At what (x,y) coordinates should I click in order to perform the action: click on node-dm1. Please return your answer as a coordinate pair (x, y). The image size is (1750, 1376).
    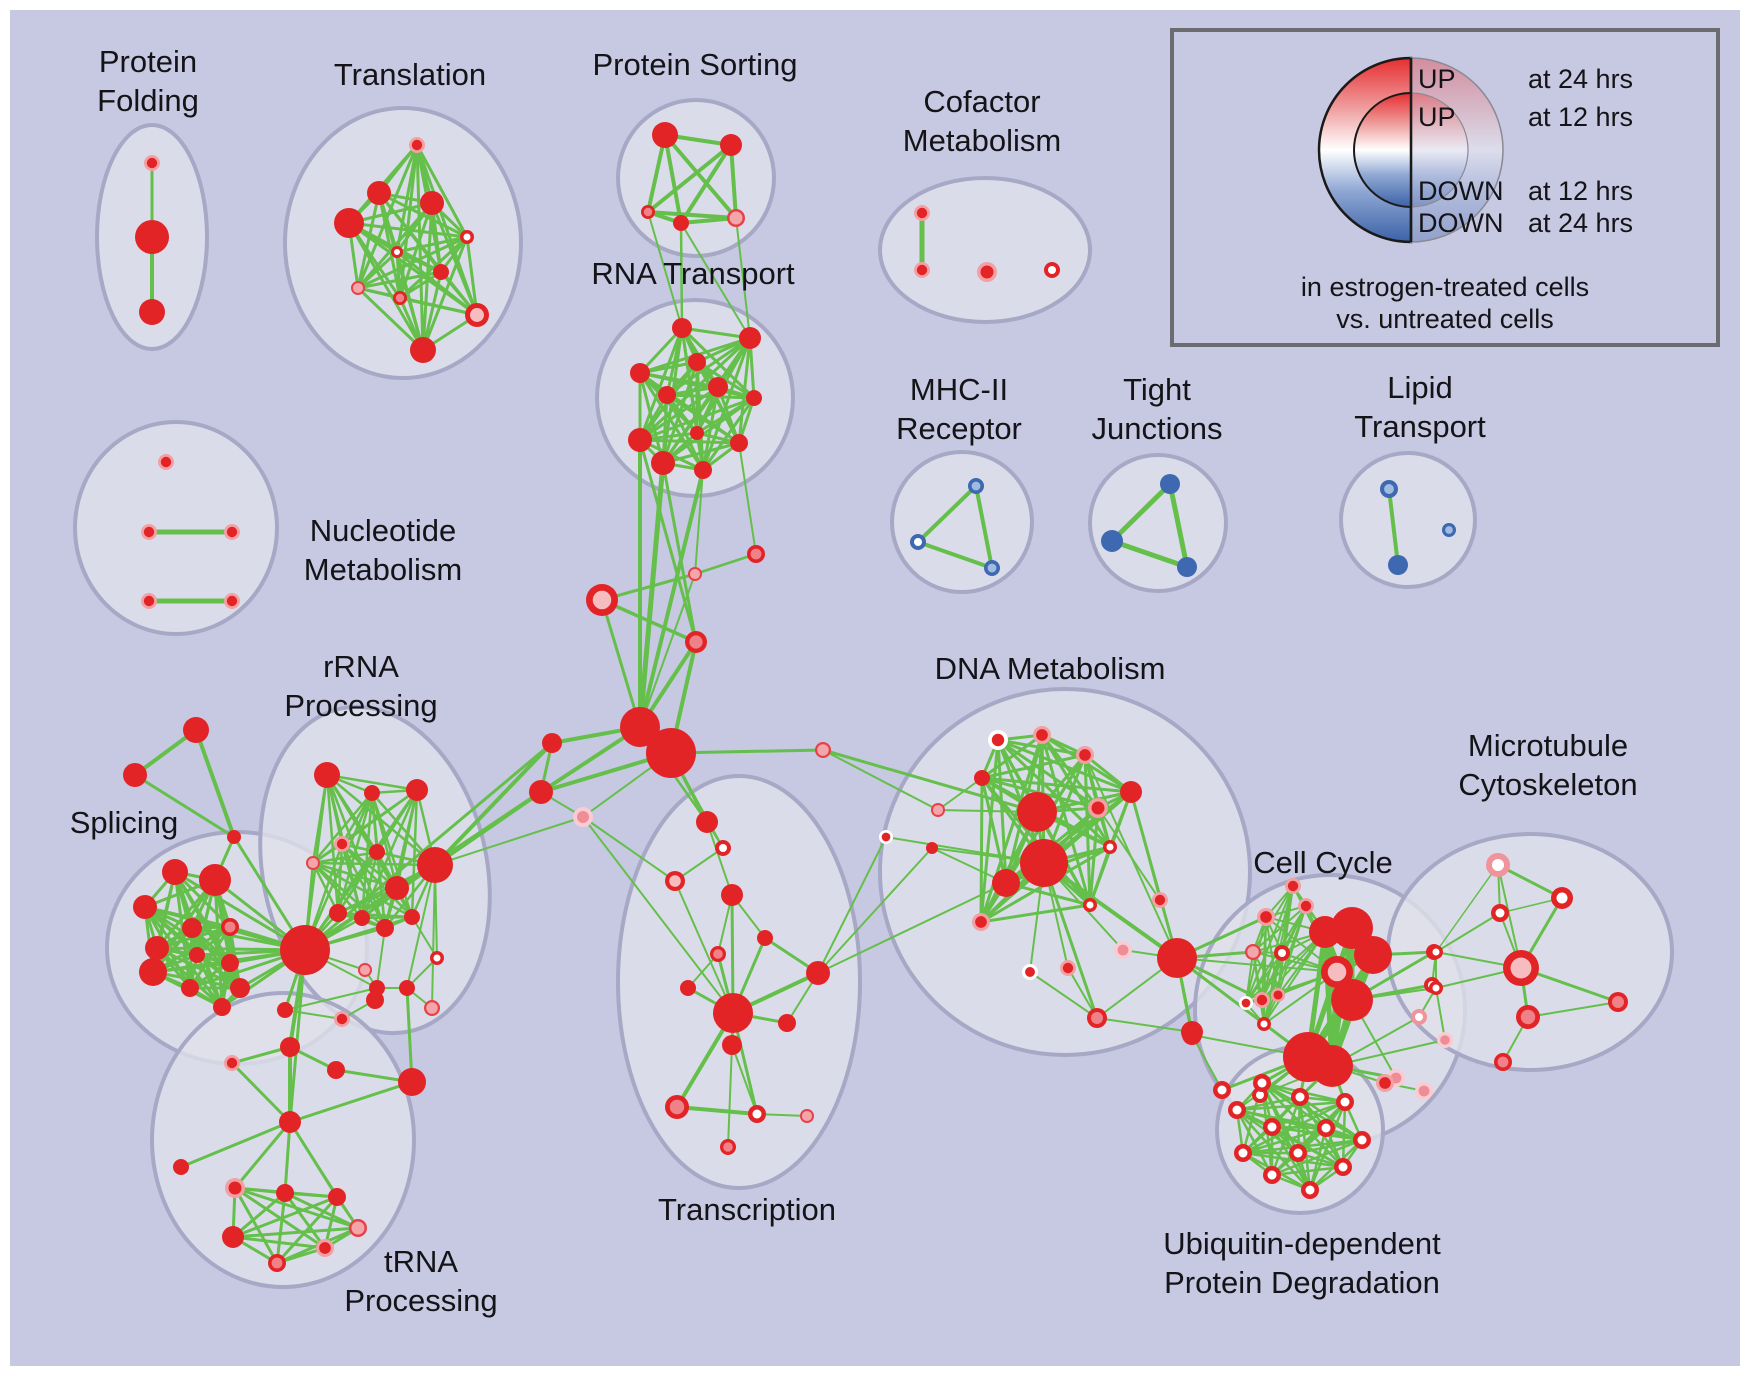
    Looking at the image, I should click on (998, 740).